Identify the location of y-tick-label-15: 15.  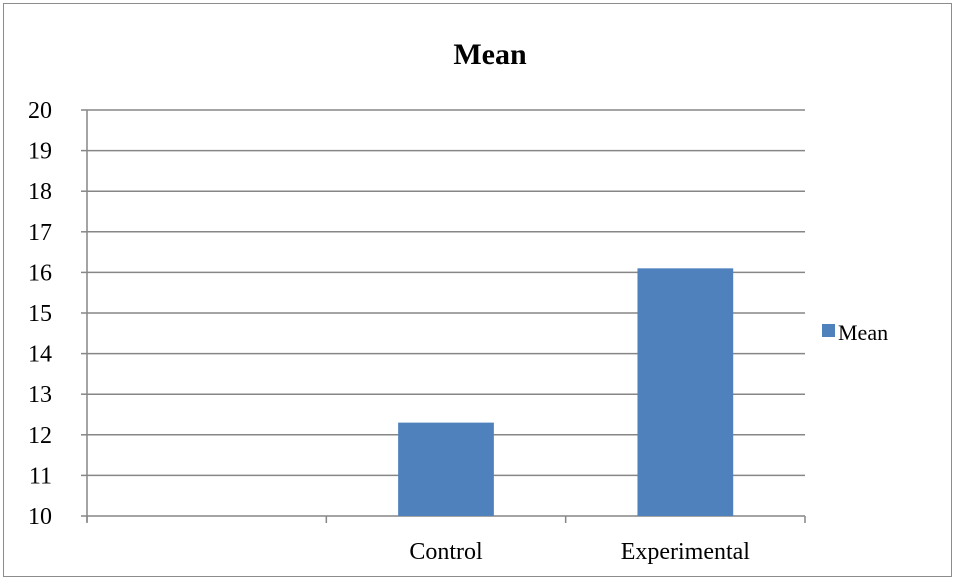
(40, 314).